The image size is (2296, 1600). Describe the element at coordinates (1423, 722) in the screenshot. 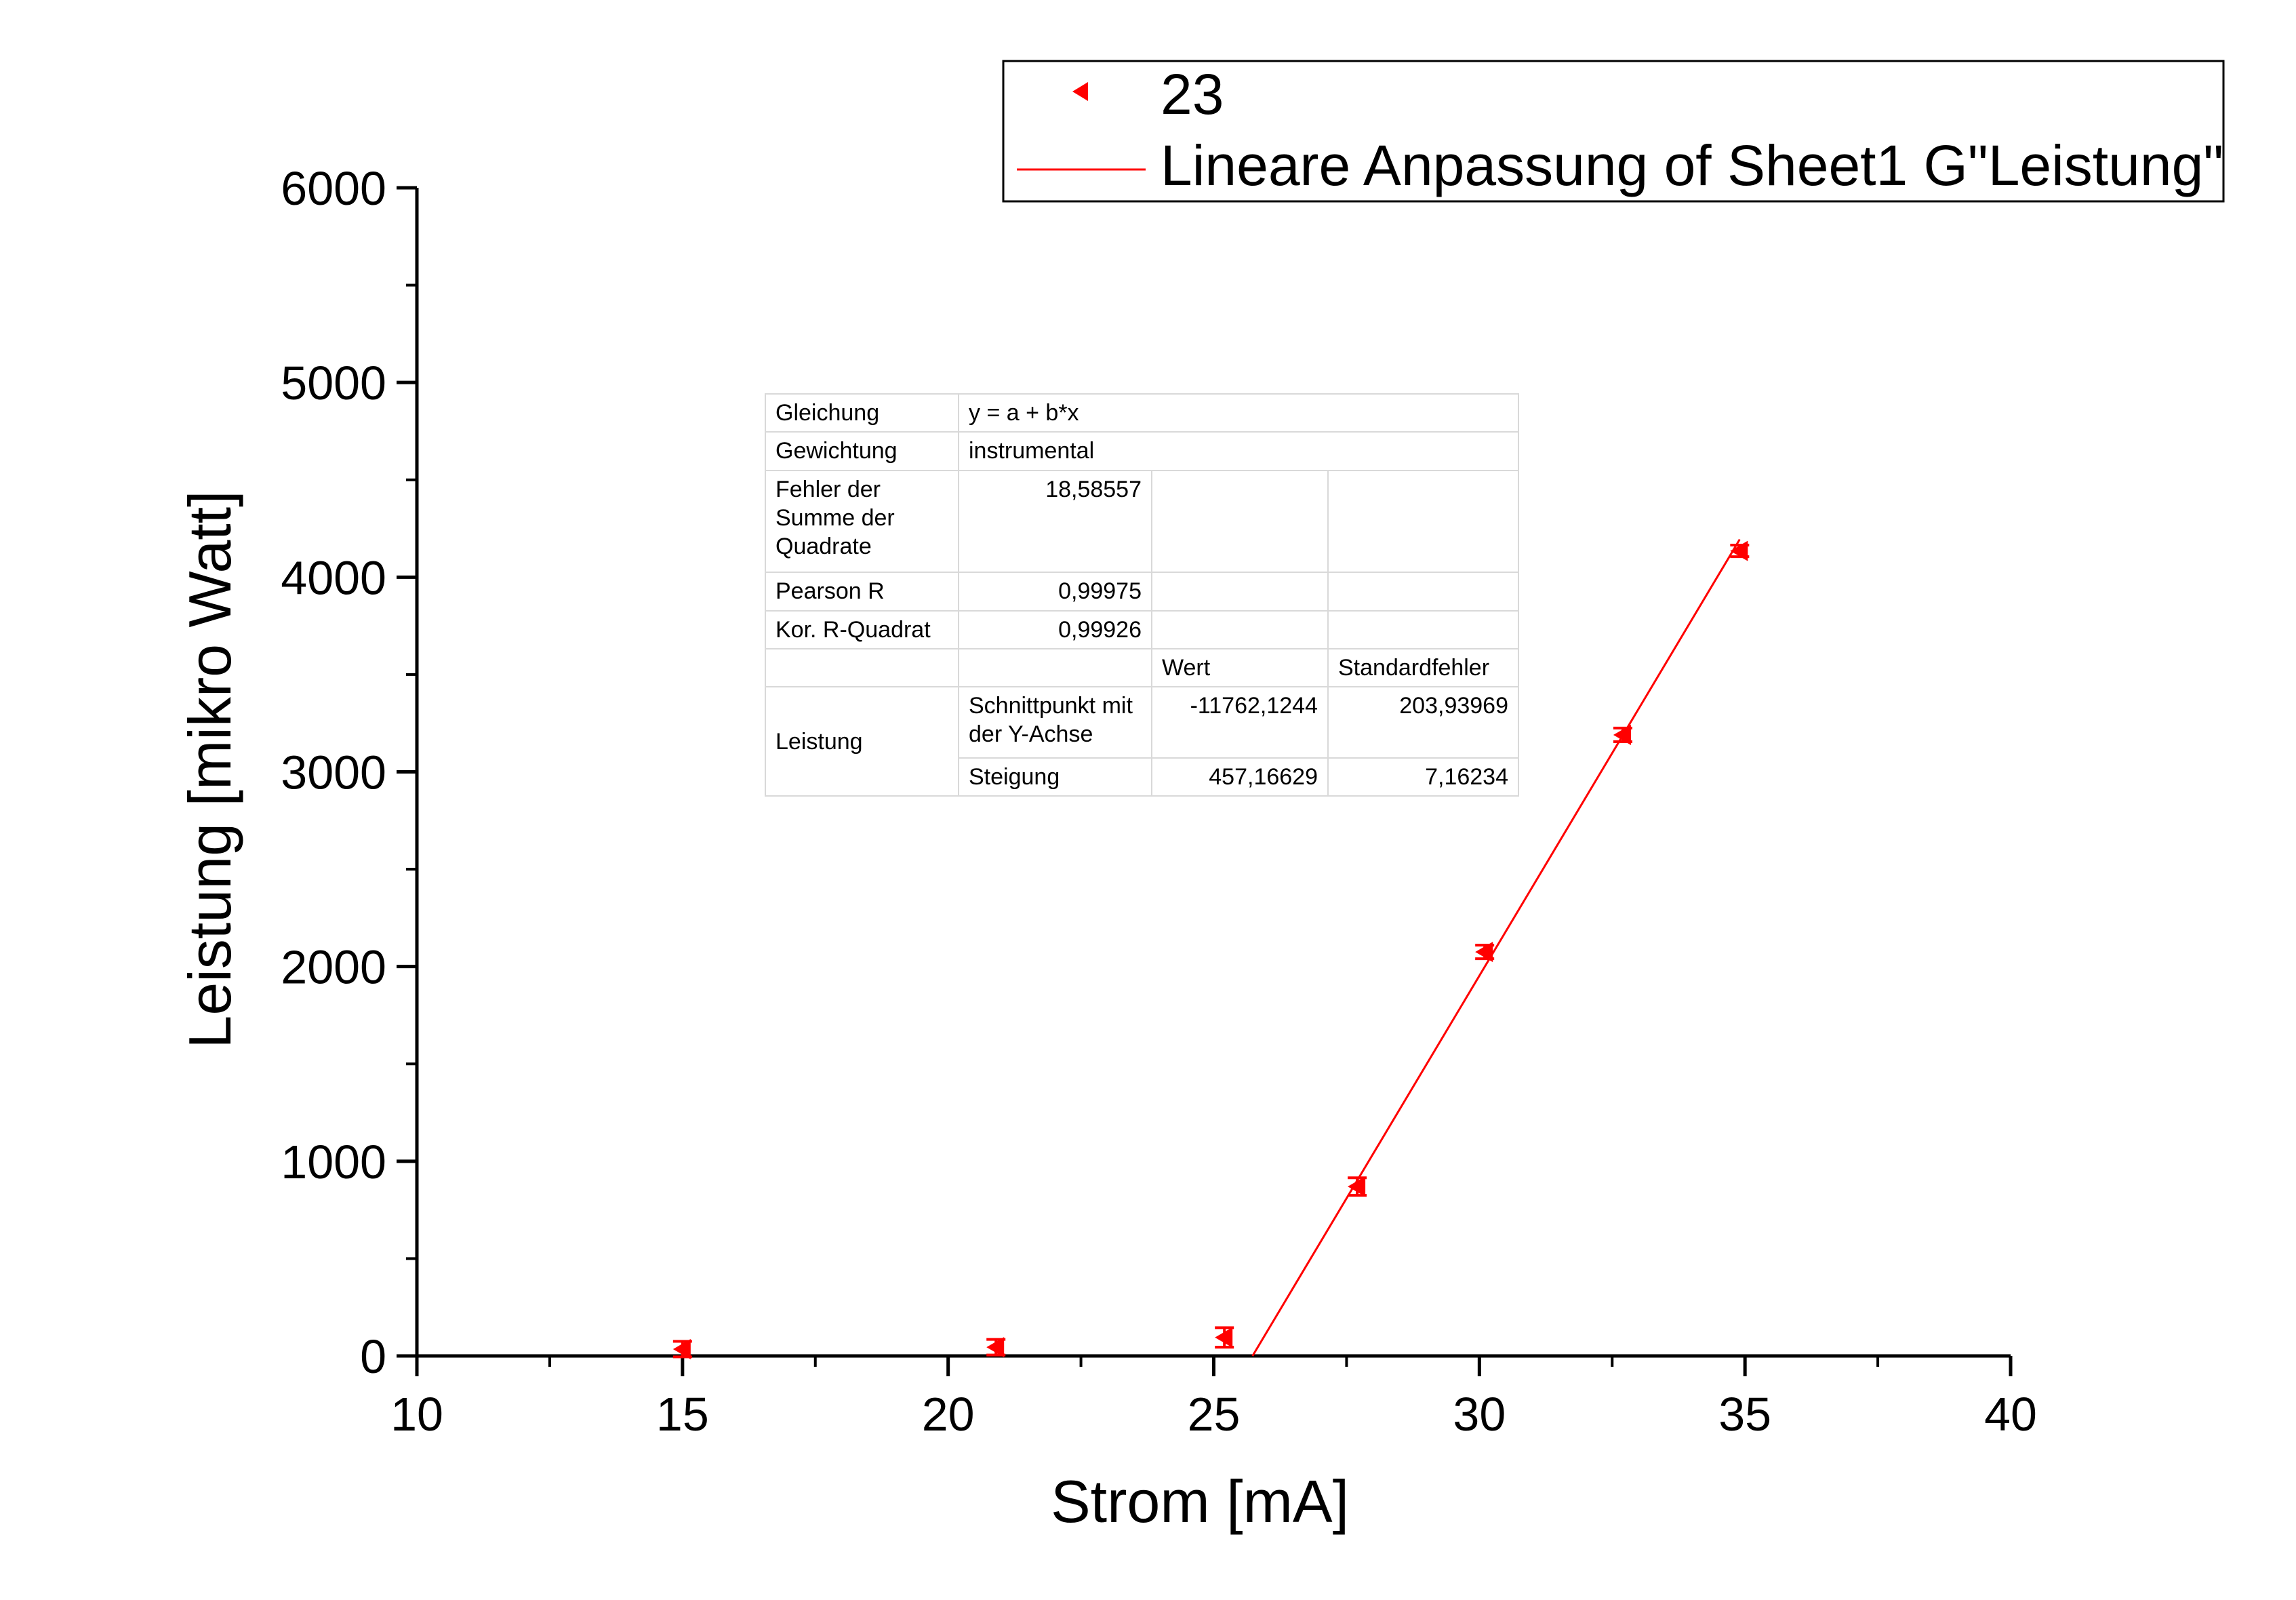

I see `stats-stderr-intercept: 203,93969` at that location.